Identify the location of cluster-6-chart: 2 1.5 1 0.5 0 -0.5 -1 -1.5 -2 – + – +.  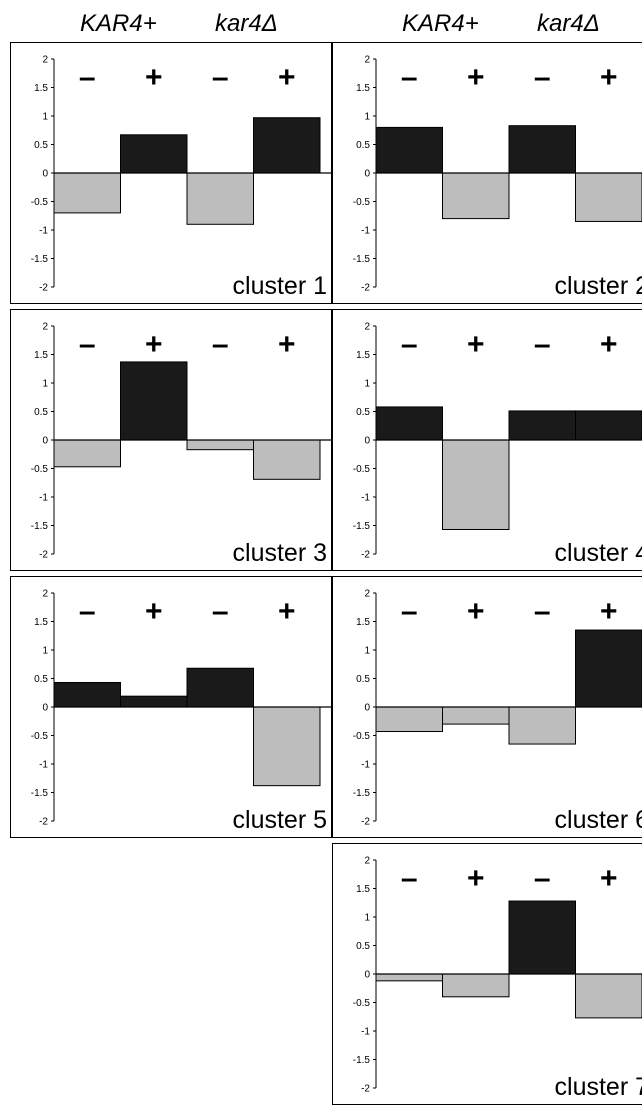
(497, 708).